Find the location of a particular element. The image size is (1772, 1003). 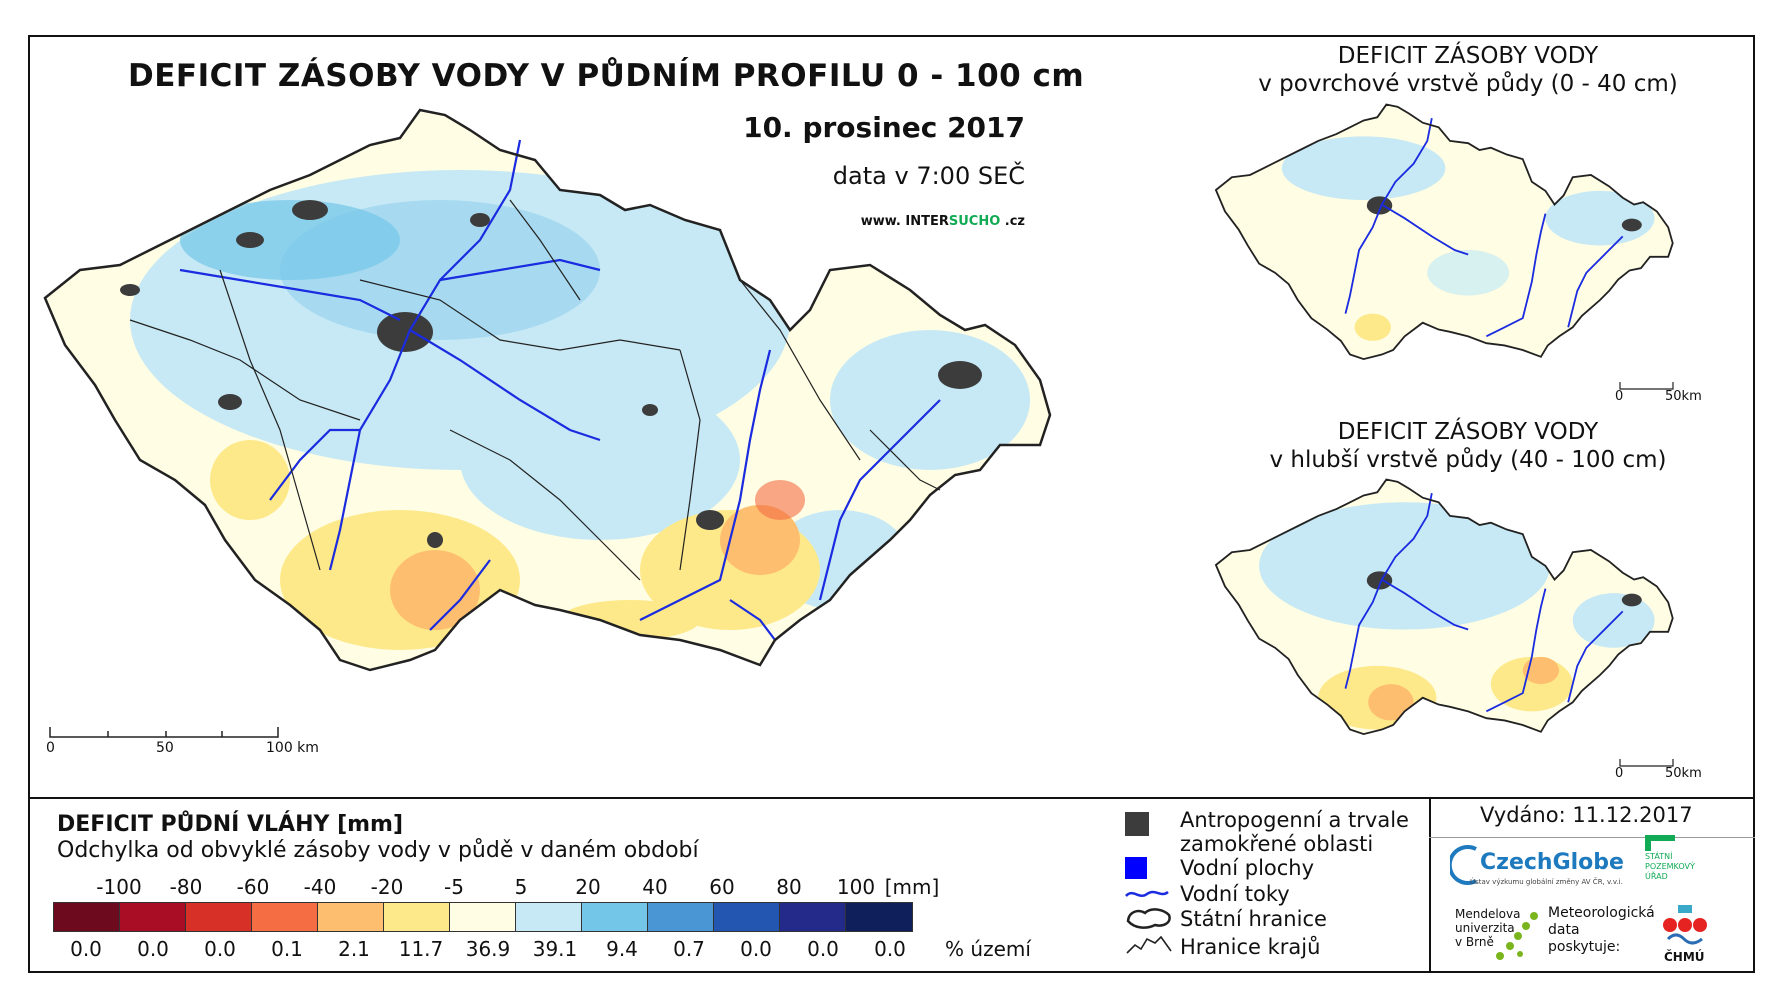

website-suffix: .cz is located at coordinates (1012, 221).